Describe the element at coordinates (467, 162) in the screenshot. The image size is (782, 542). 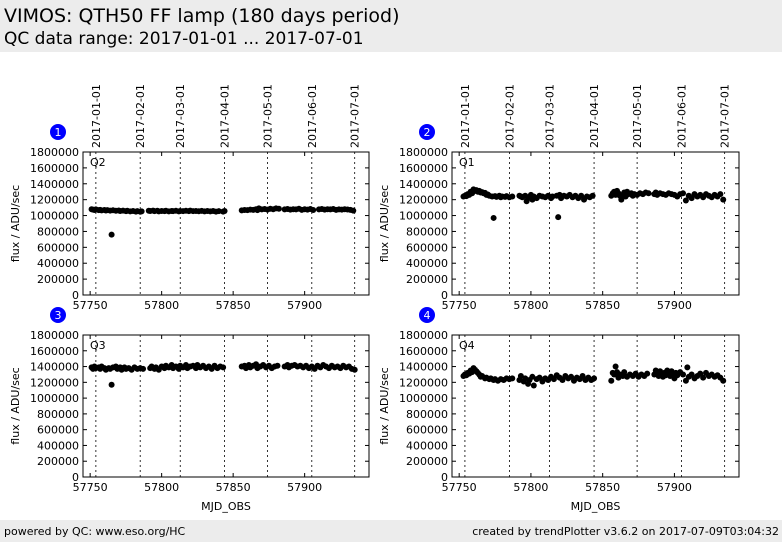
I see `panel-label: Q1` at that location.